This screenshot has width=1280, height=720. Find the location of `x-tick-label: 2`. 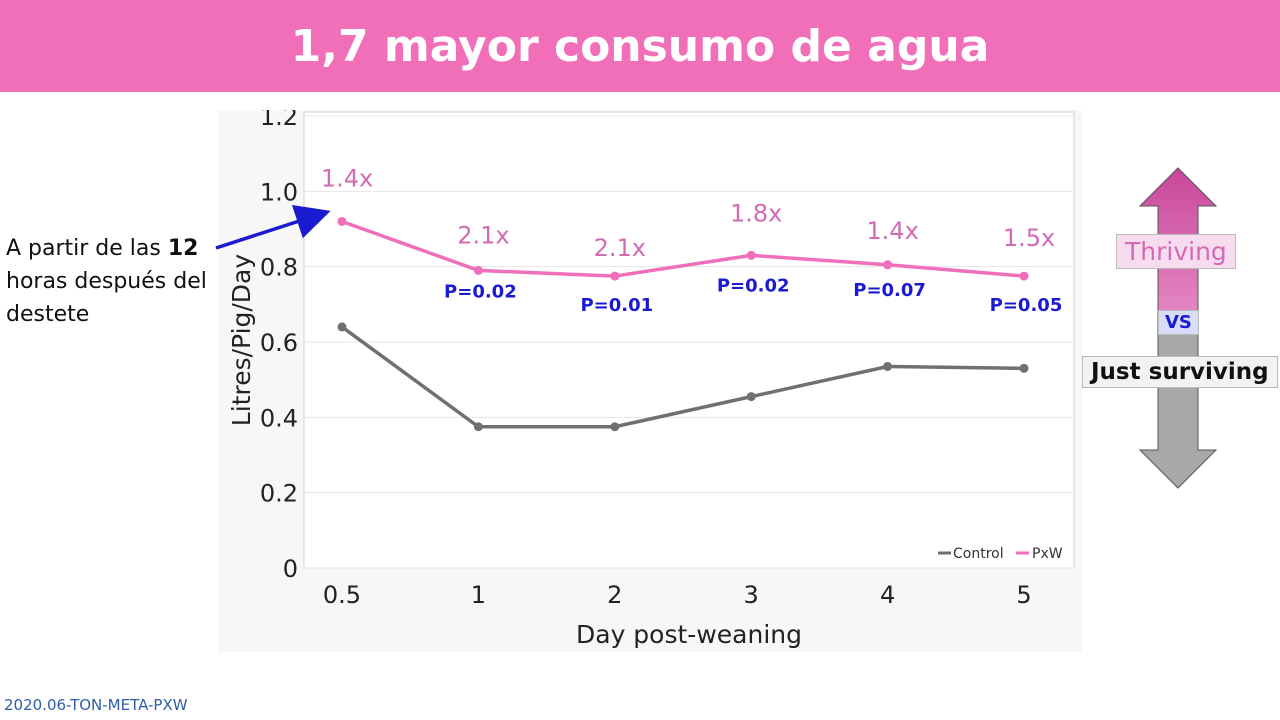

x-tick-label: 2 is located at coordinates (614, 595).